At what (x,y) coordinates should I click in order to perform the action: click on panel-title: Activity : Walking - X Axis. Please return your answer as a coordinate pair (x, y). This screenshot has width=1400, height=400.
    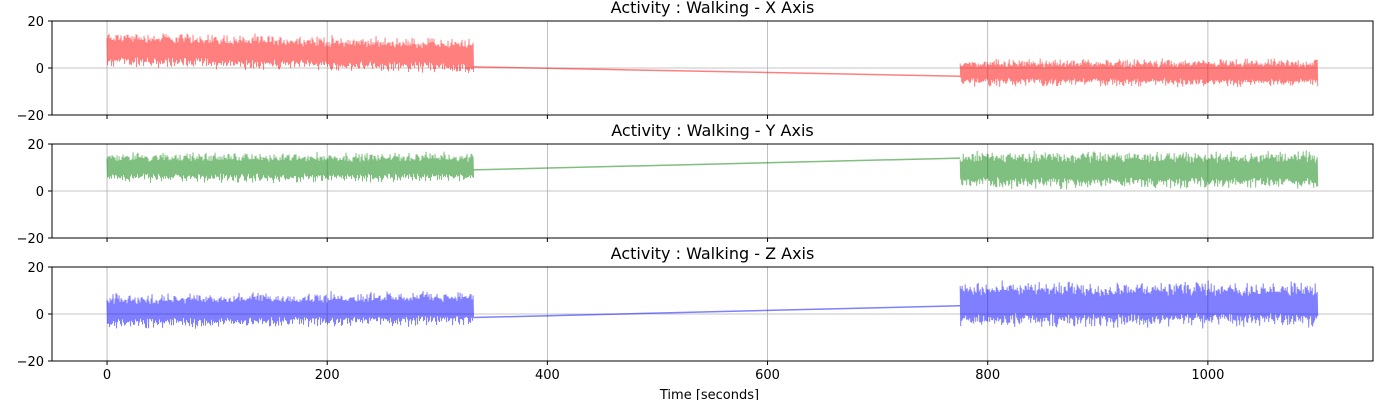
    Looking at the image, I should click on (713, 8).